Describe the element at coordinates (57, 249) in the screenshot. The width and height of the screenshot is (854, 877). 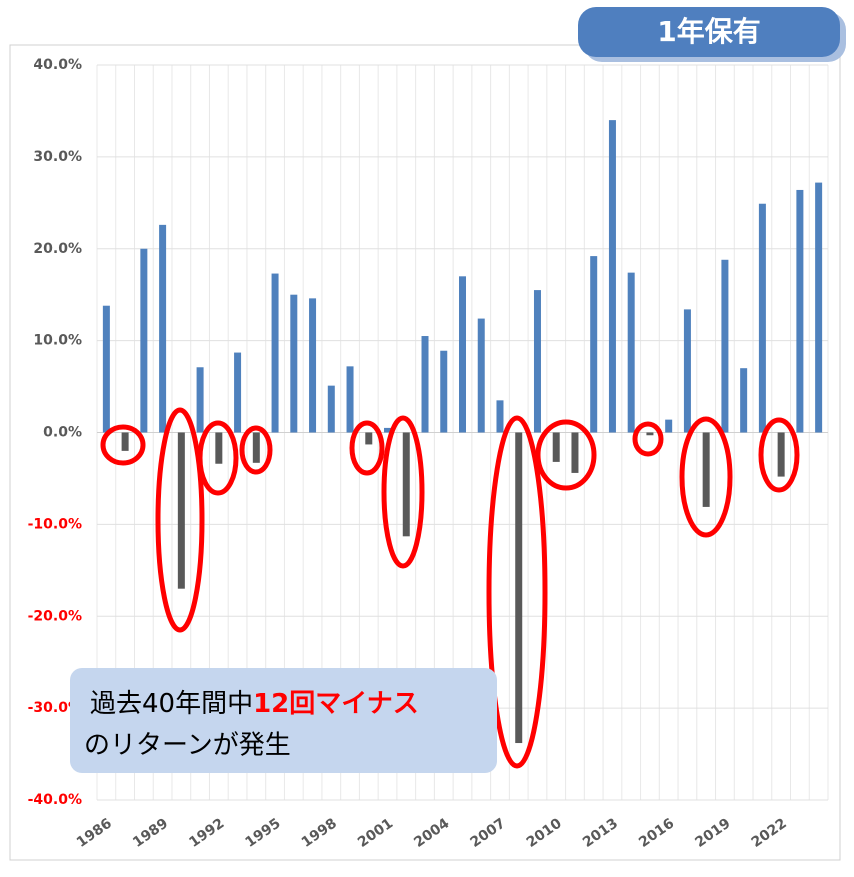
I see `y-tick-label: 20.0%` at that location.